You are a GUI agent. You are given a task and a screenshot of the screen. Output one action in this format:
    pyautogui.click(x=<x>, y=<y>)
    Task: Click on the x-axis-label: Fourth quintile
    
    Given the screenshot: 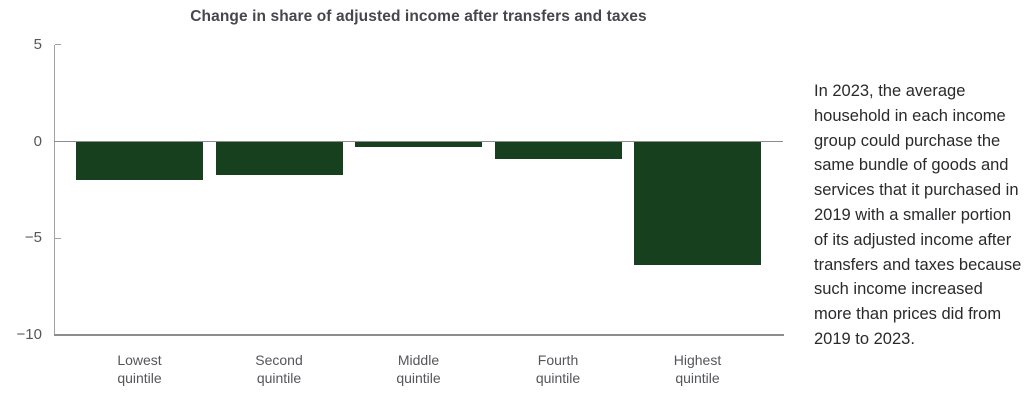 What is the action you would take?
    pyautogui.click(x=558, y=369)
    